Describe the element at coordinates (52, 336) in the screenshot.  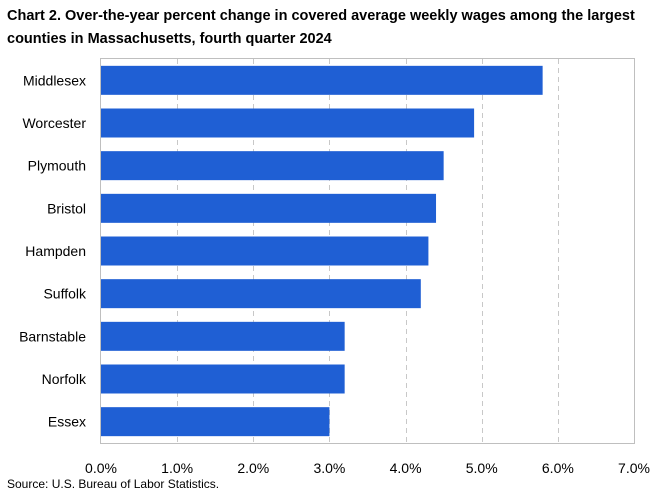
I see `category-label-barnstable: Barnstable` at that location.